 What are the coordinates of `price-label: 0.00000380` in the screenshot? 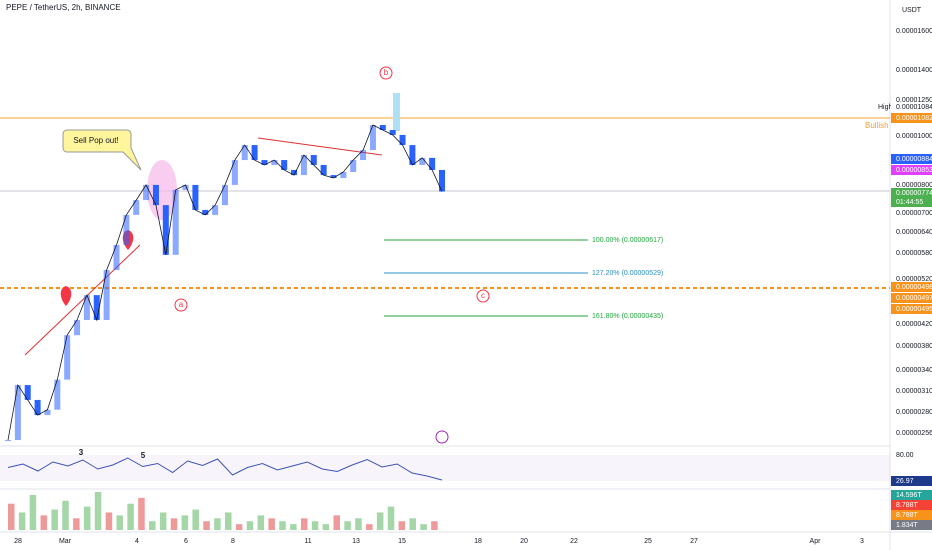 It's located at (914, 346).